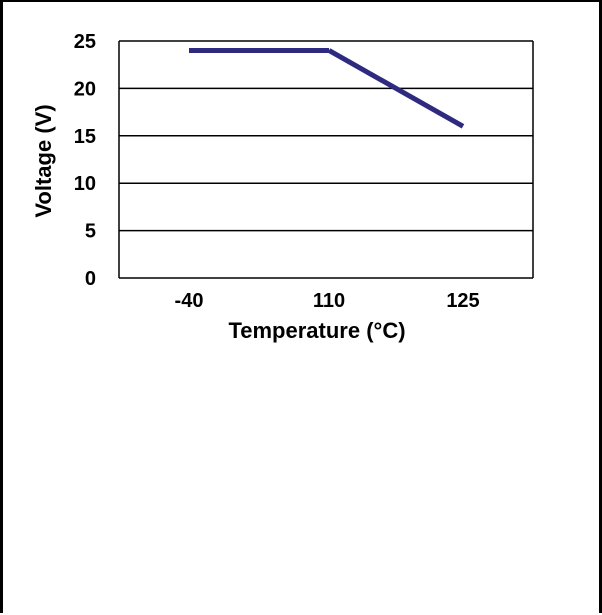 The height and width of the screenshot is (615, 602). What do you see at coordinates (316, 330) in the screenshot?
I see `x-axis-title: Temperature (°C)` at bounding box center [316, 330].